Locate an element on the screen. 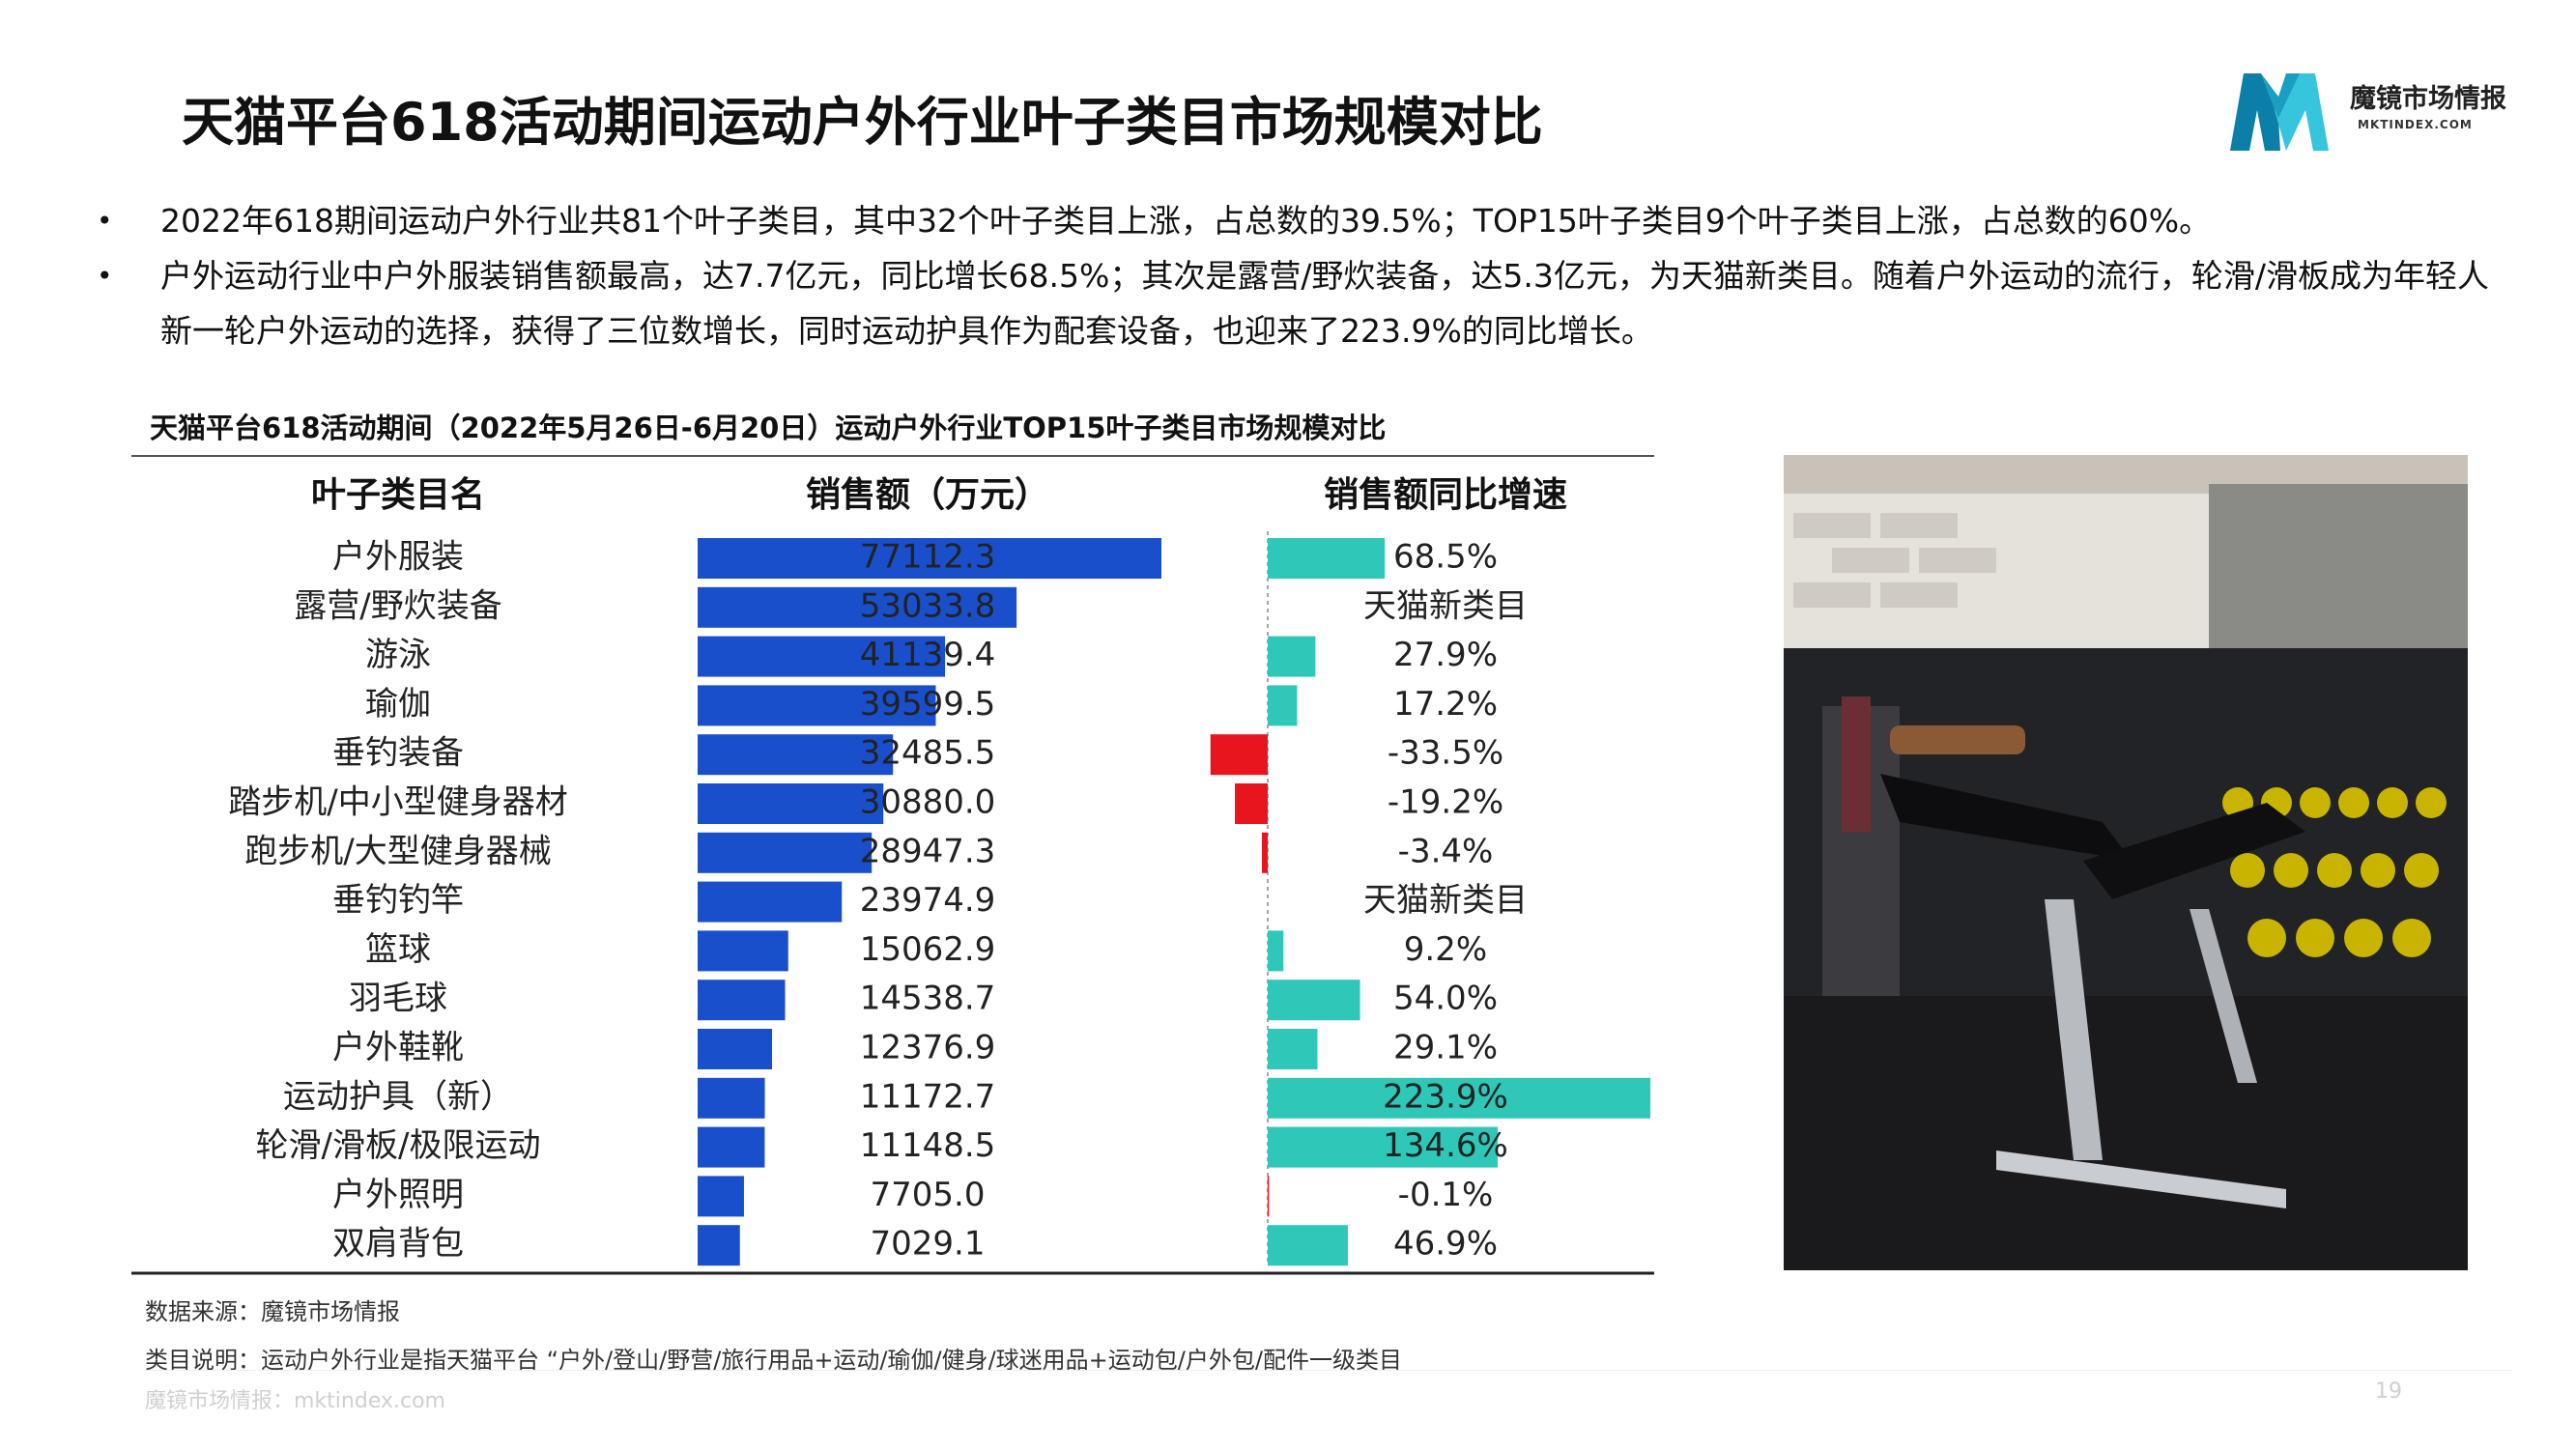 The image size is (2576, 1449). category-label: 篮球 is located at coordinates (398, 949).